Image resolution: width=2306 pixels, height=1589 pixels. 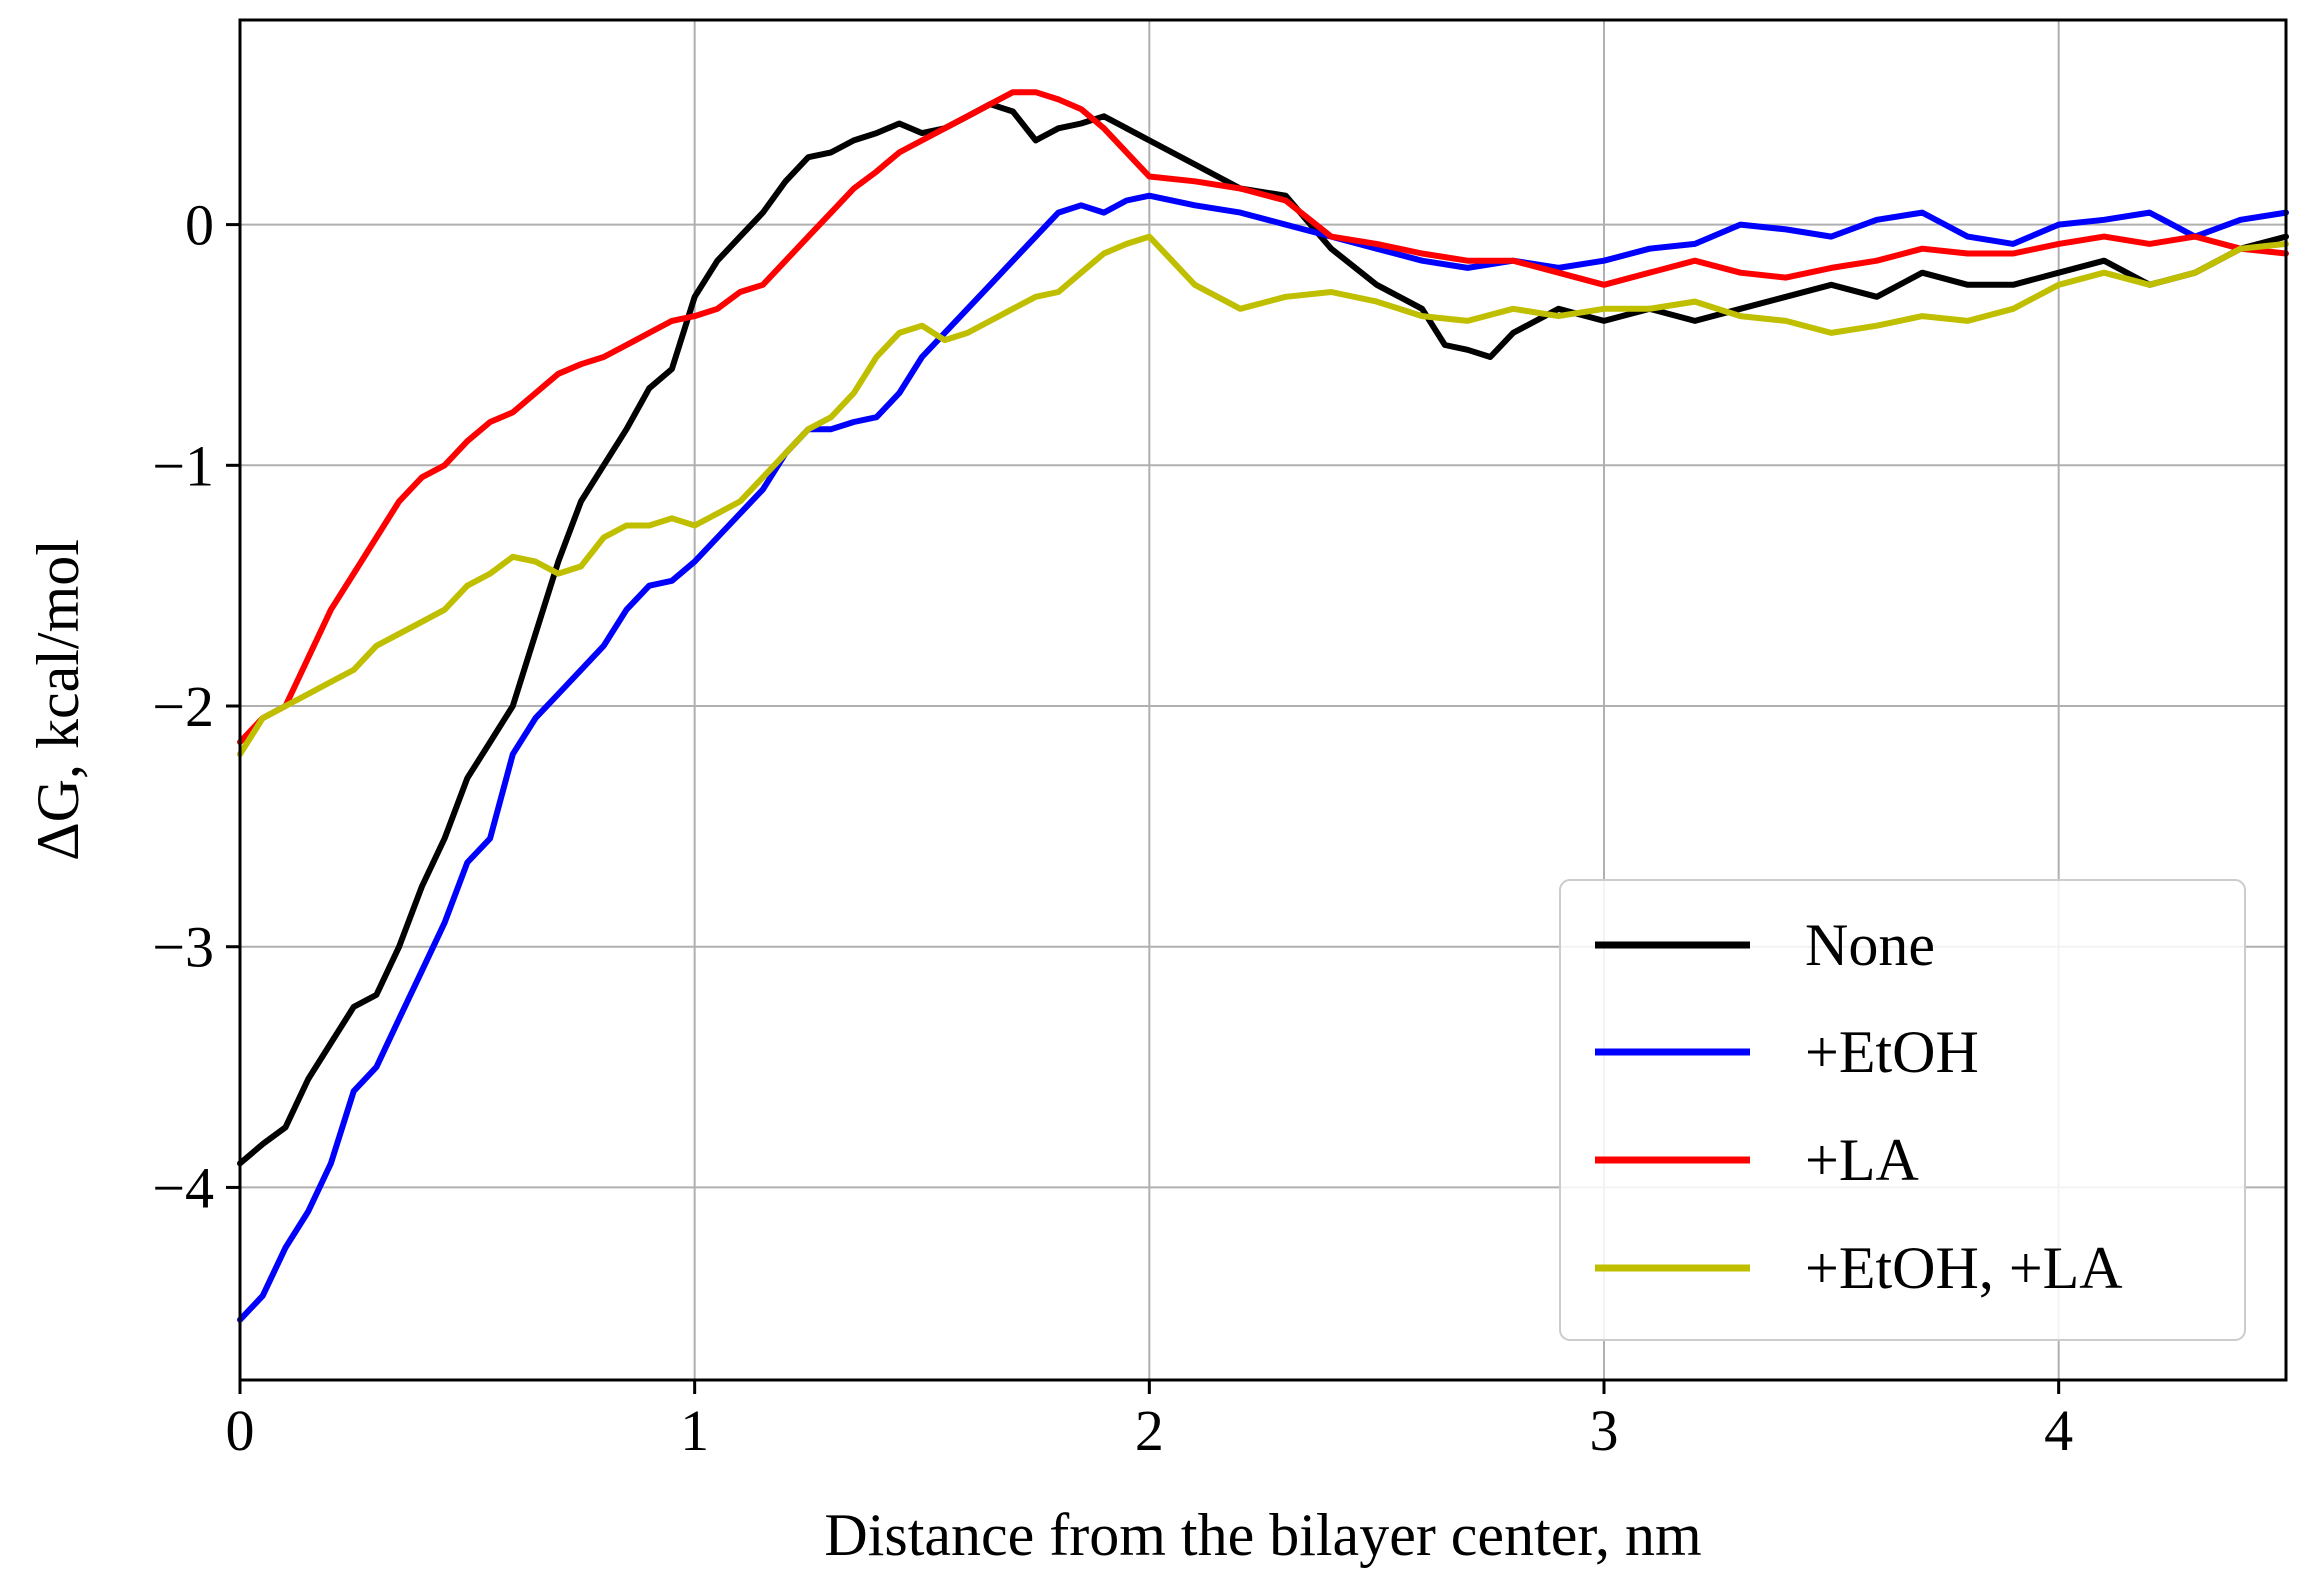 What do you see at coordinates (183, 706) in the screenshot?
I see `y-tick-label: −2` at bounding box center [183, 706].